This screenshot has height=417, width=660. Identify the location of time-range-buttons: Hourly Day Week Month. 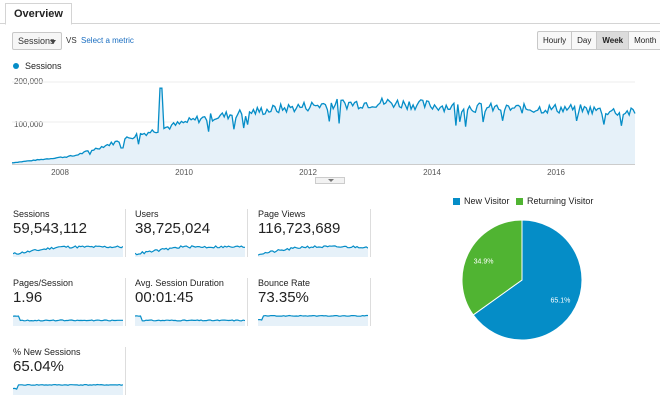
(598, 40).